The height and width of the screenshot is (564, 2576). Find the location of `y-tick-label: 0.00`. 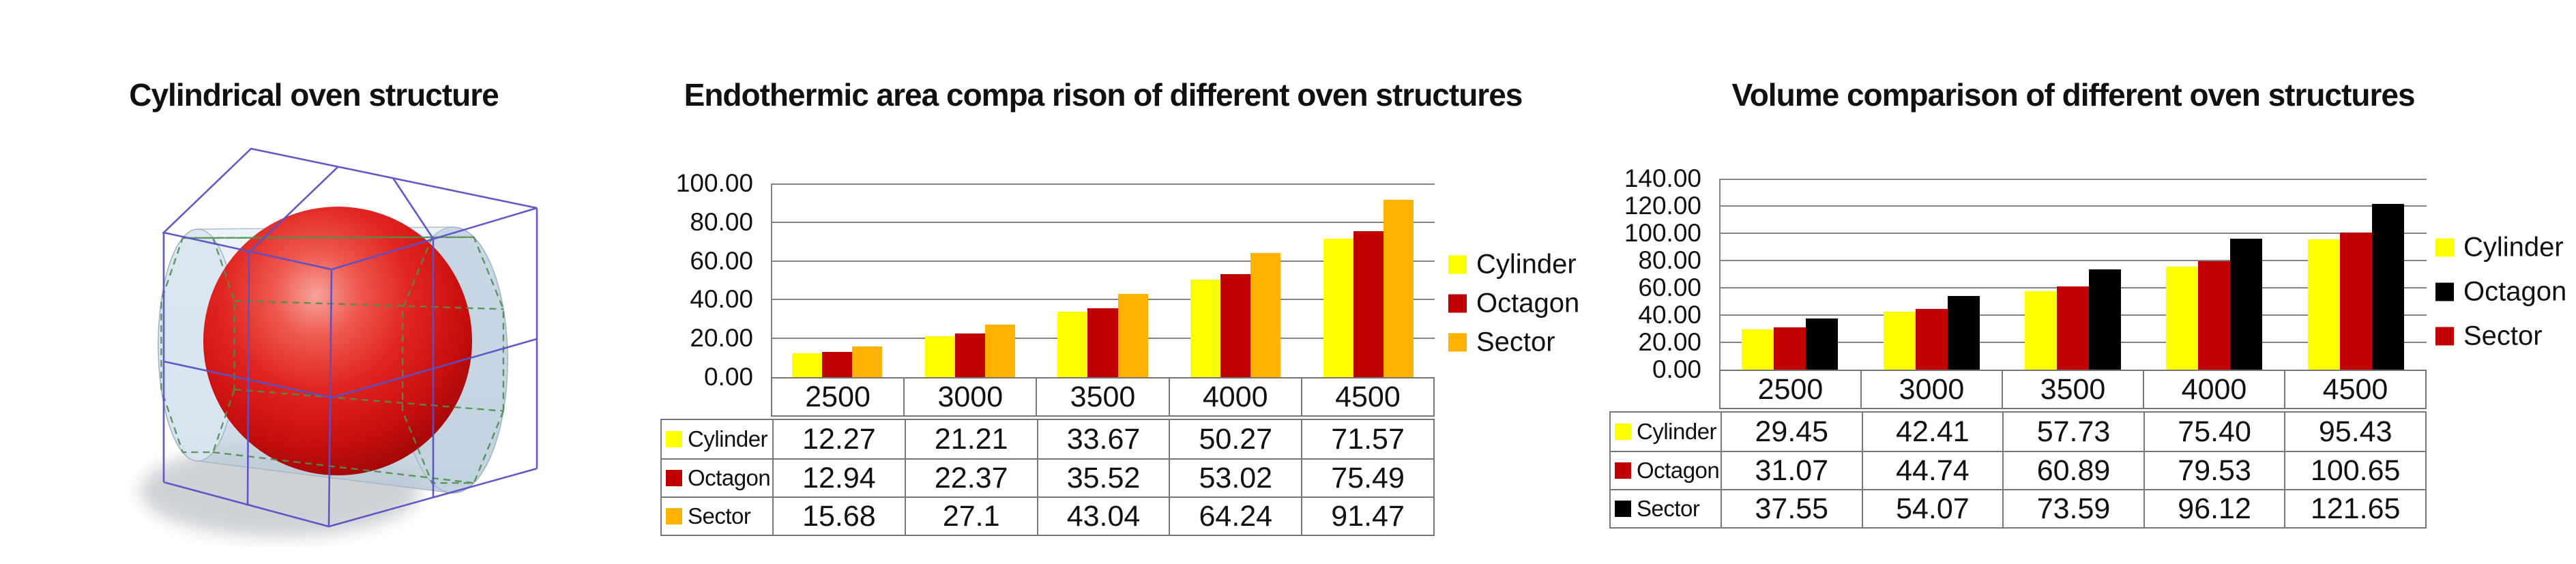

y-tick-label: 0.00 is located at coordinates (1676, 369).